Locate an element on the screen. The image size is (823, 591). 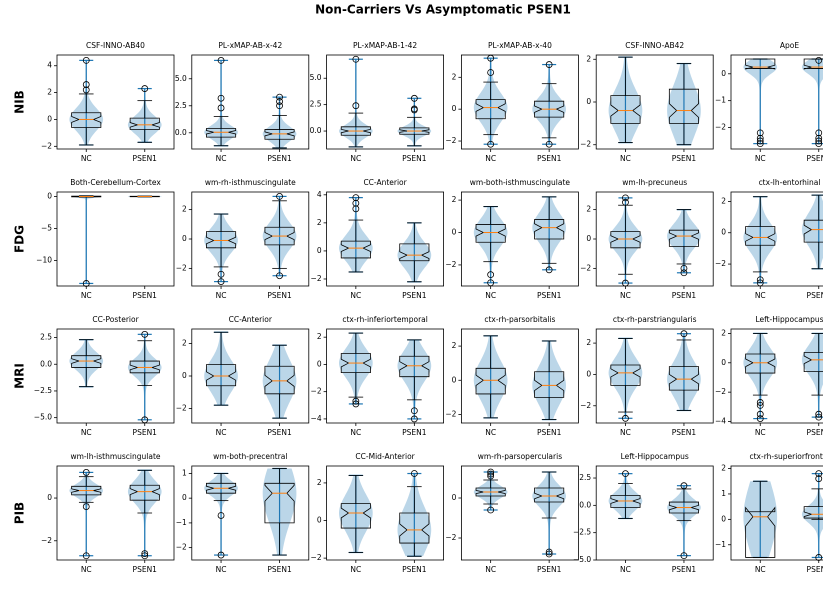
y-tick-label: −4 is located at coordinates (720, 421).